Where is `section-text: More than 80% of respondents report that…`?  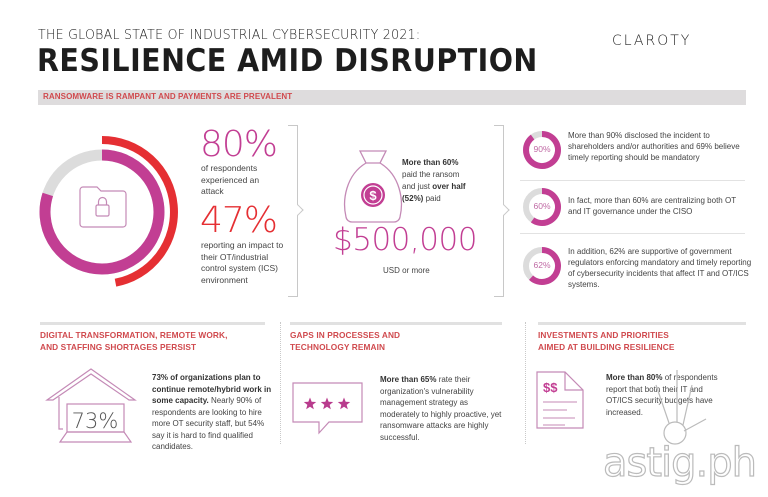
section-text: More than 80% of respondents report that… is located at coordinates (662, 395).